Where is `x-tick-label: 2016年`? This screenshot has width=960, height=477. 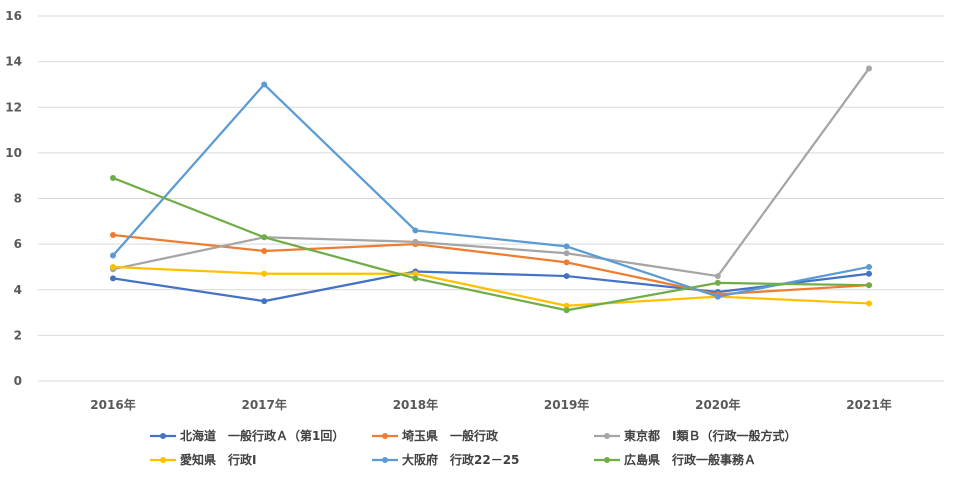
x-tick-label: 2016年 is located at coordinates (112, 404).